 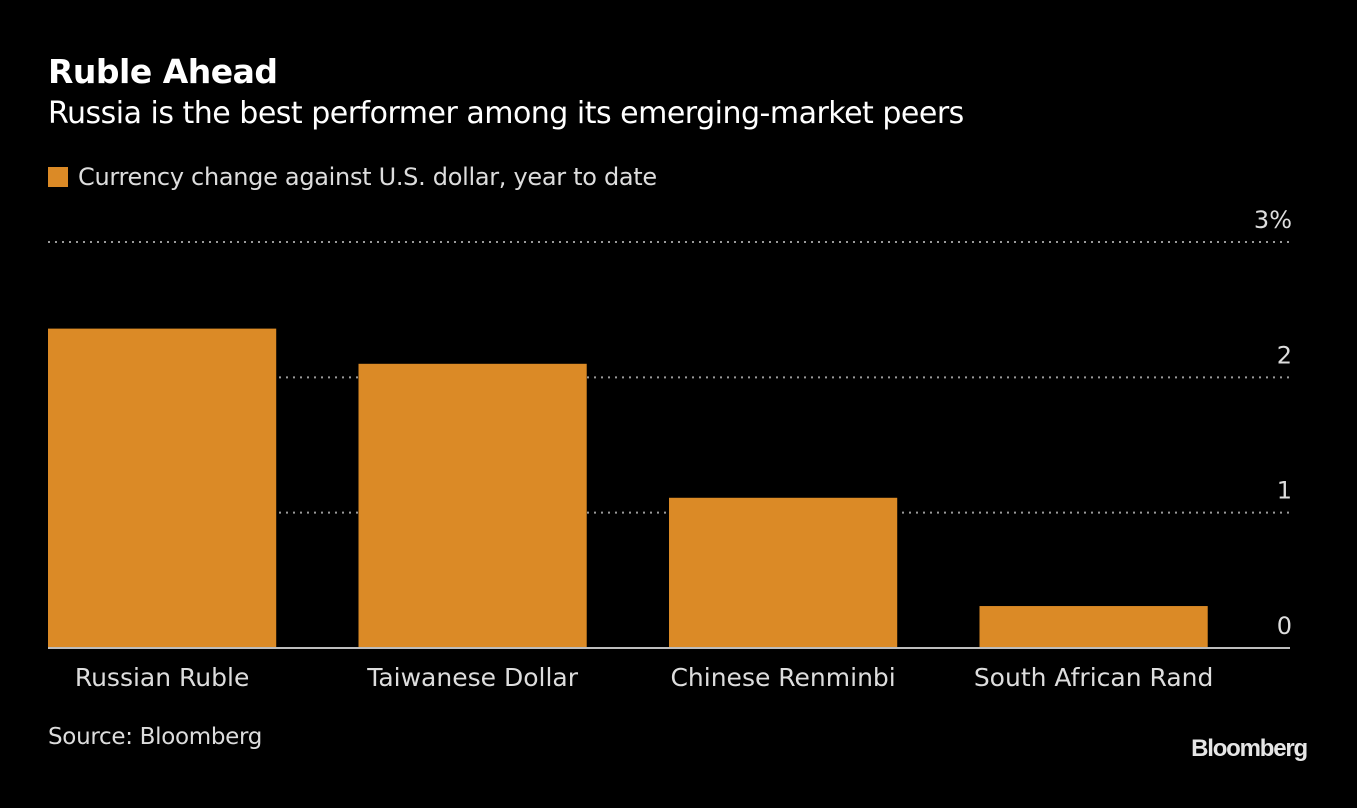 What do you see at coordinates (155, 737) in the screenshot?
I see `source-note: Source: Bloomberg` at bounding box center [155, 737].